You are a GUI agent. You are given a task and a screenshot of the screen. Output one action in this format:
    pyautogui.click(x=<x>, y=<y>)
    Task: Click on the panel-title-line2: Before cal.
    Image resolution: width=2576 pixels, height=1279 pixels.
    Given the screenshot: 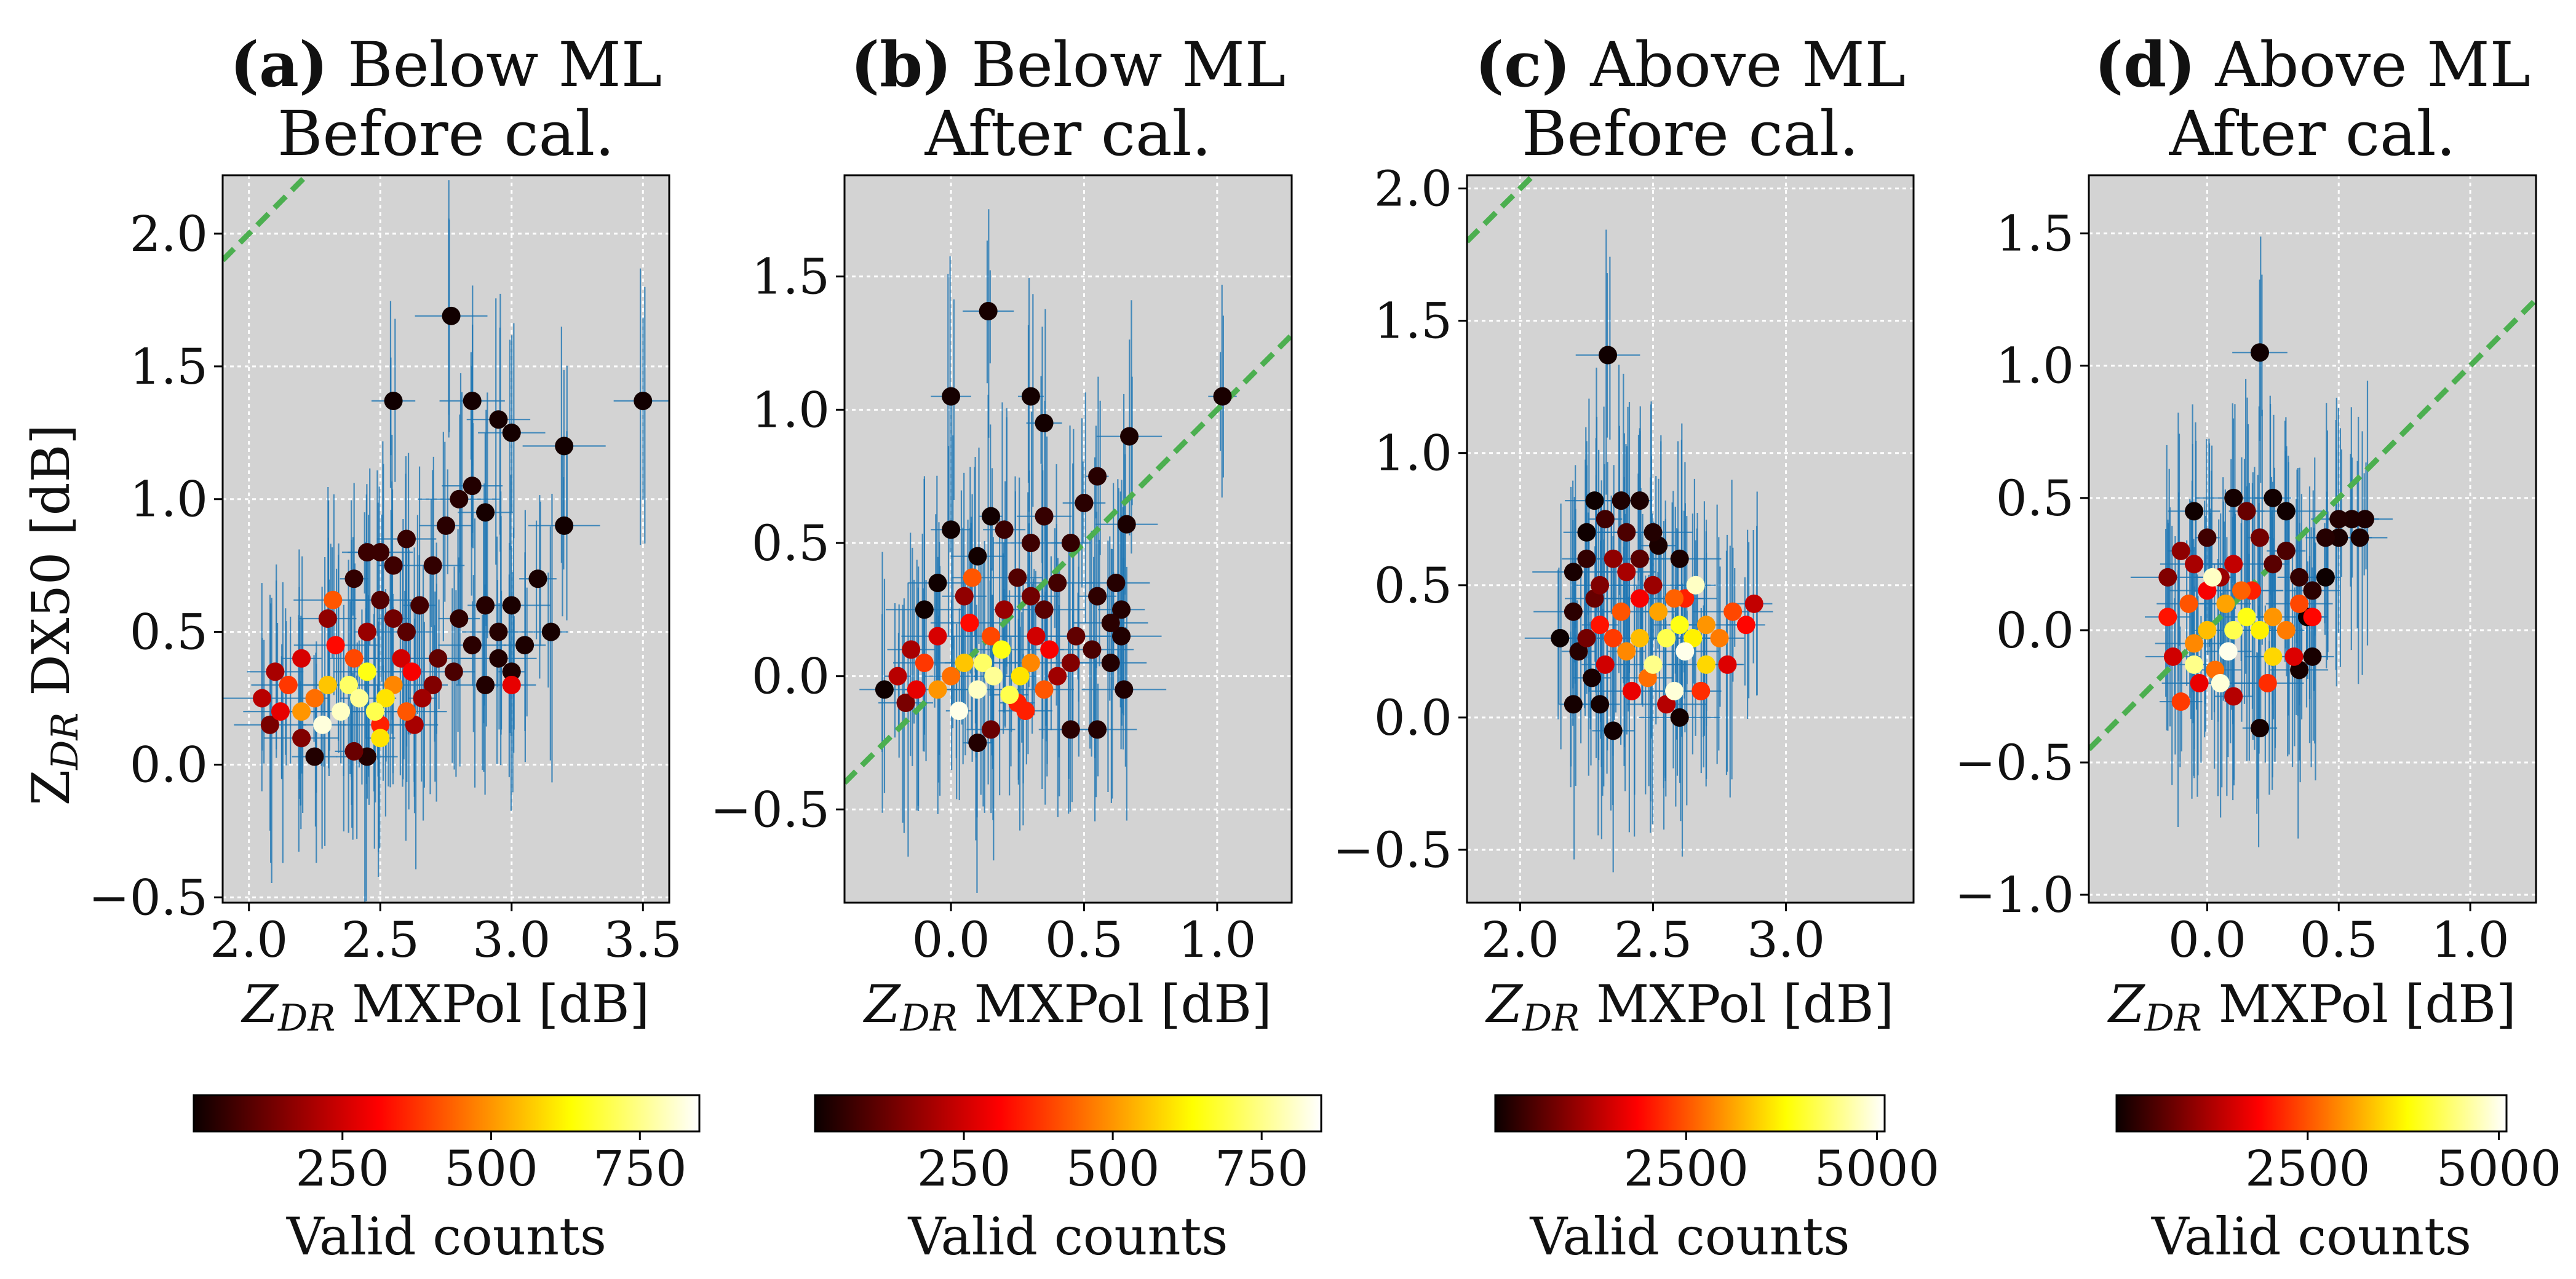 What is the action you would take?
    pyautogui.click(x=445, y=134)
    